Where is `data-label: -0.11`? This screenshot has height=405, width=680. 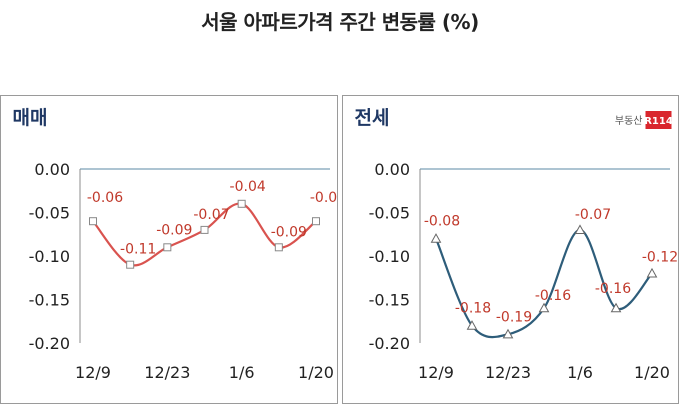 data-label: -0.11 is located at coordinates (138, 250).